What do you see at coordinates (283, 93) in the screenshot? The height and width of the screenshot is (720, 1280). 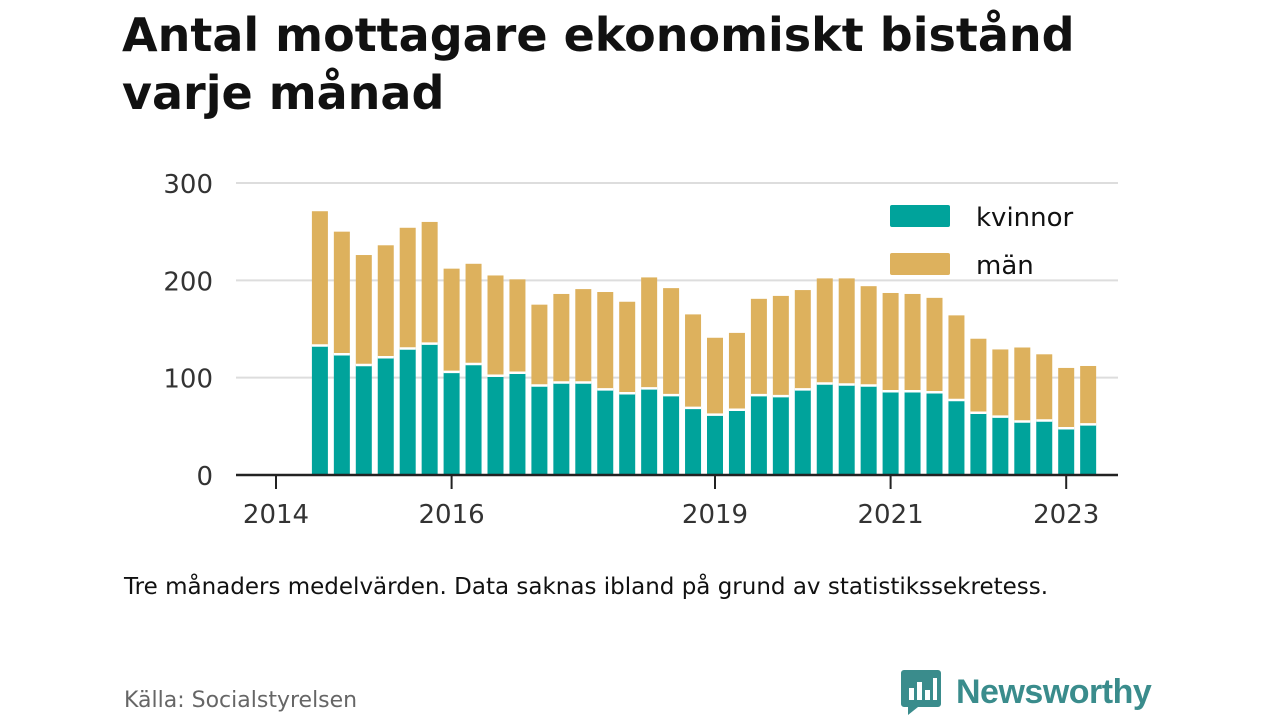 I see `chart-title-line-2: varje månad` at bounding box center [283, 93].